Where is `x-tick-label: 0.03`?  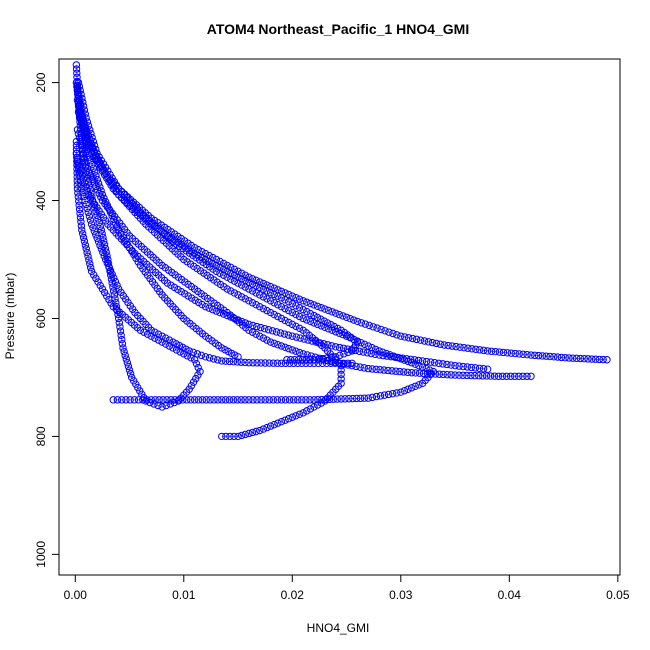 x-tick-label: 0.03 is located at coordinates (401, 595).